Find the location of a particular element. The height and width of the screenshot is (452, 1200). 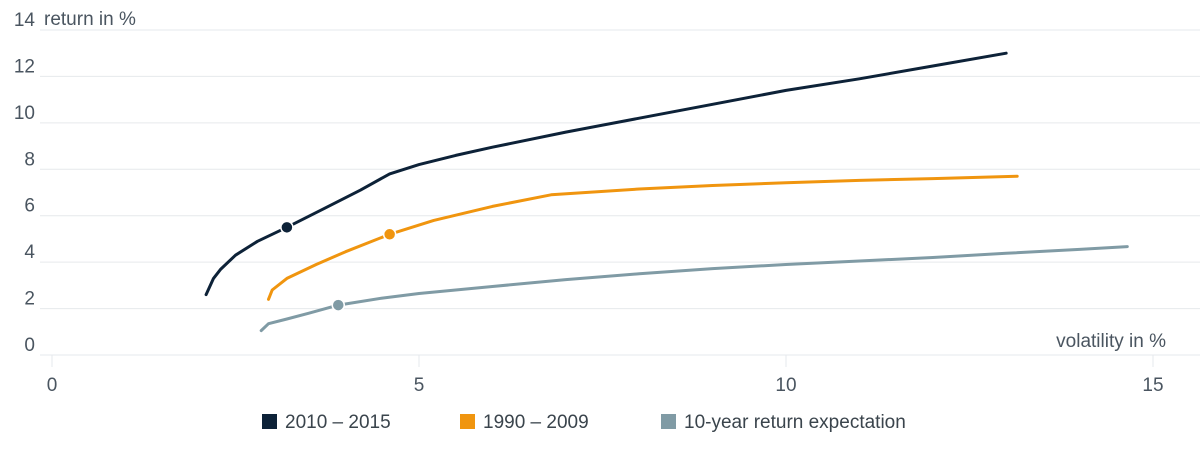

legend-label: 1990 – 2009 is located at coordinates (536, 422).